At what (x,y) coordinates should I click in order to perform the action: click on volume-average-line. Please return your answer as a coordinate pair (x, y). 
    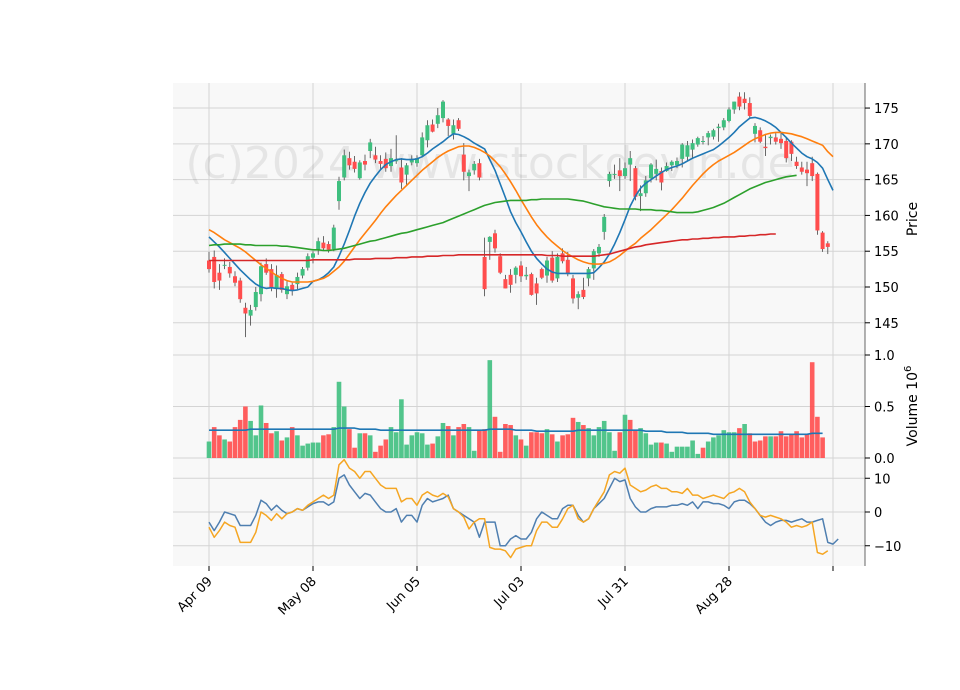
    Looking at the image, I should click on (516, 431).